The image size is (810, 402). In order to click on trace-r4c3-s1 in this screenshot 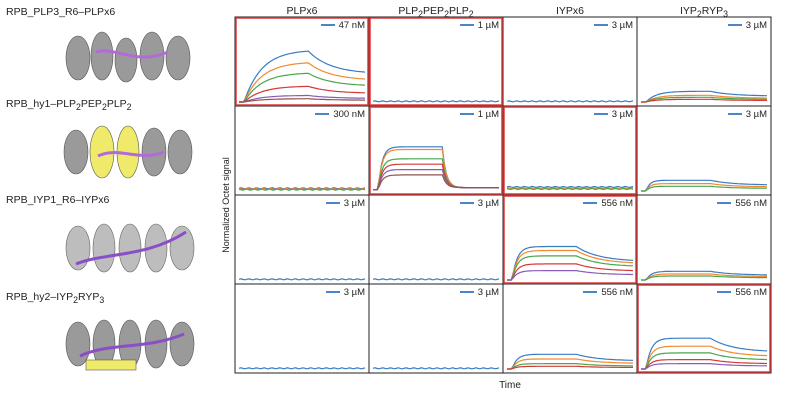, I will do `click(570, 361)`.